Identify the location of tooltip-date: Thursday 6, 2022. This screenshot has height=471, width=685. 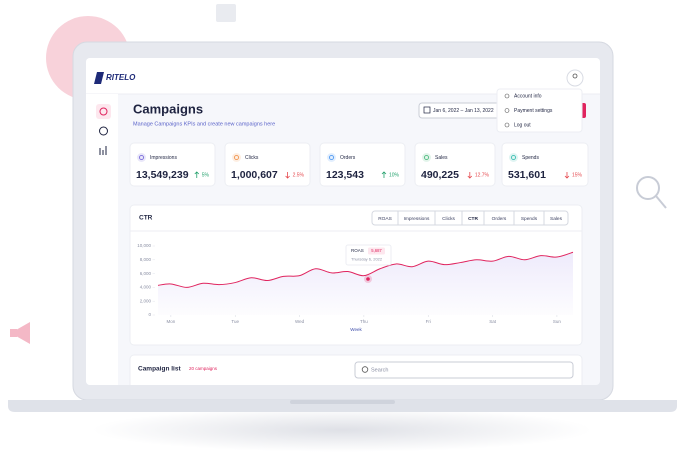
(367, 259).